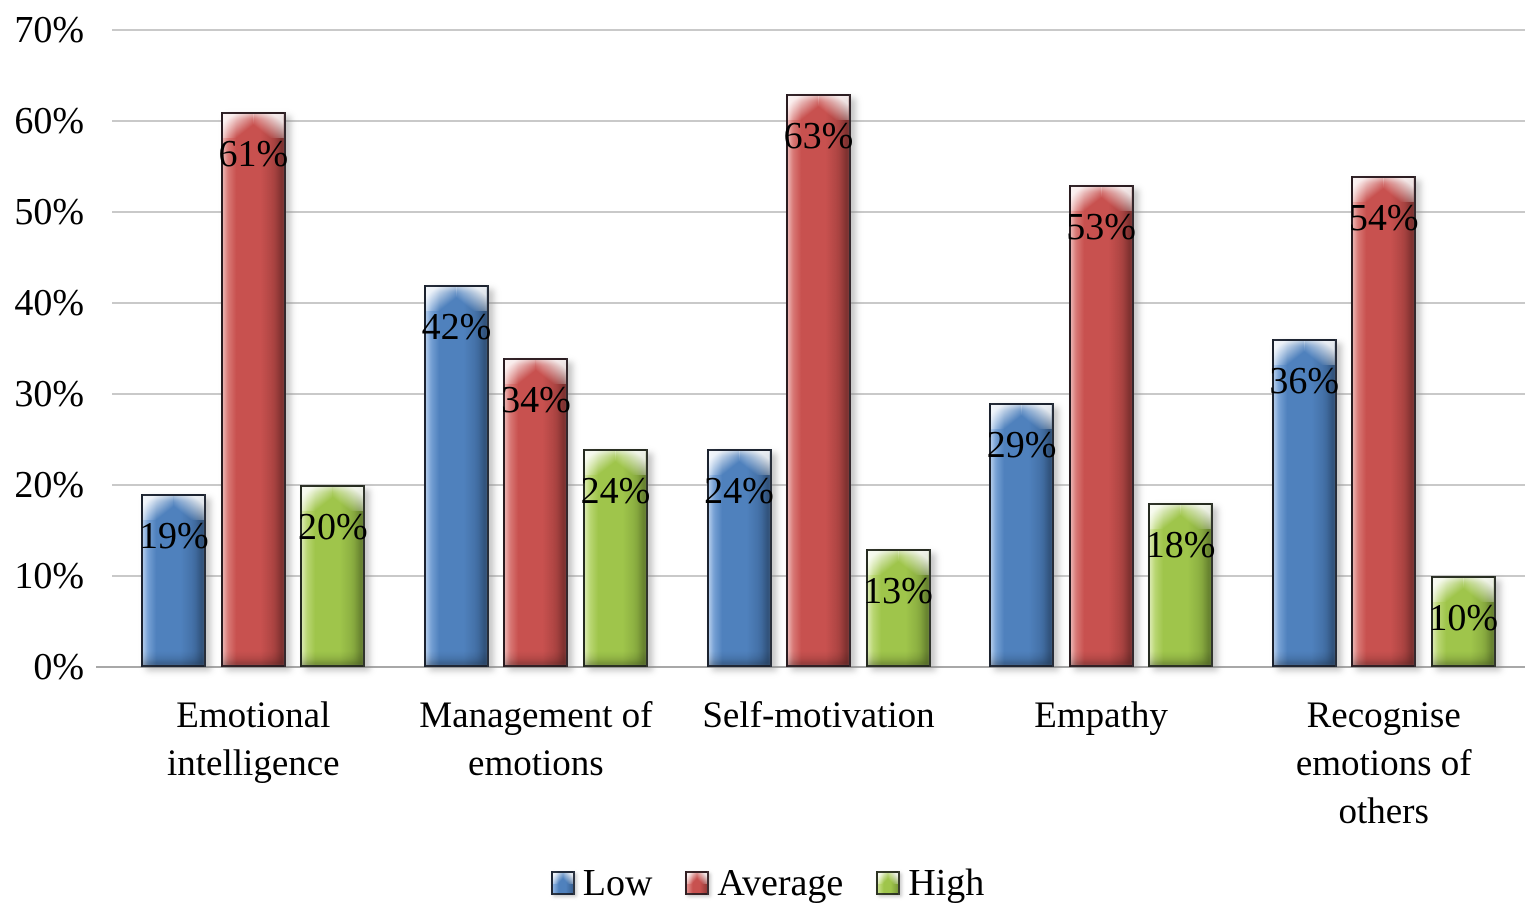 Image resolution: width=1535 pixels, height=912 pixels. I want to click on bar-value-label: 61%, so click(253, 153).